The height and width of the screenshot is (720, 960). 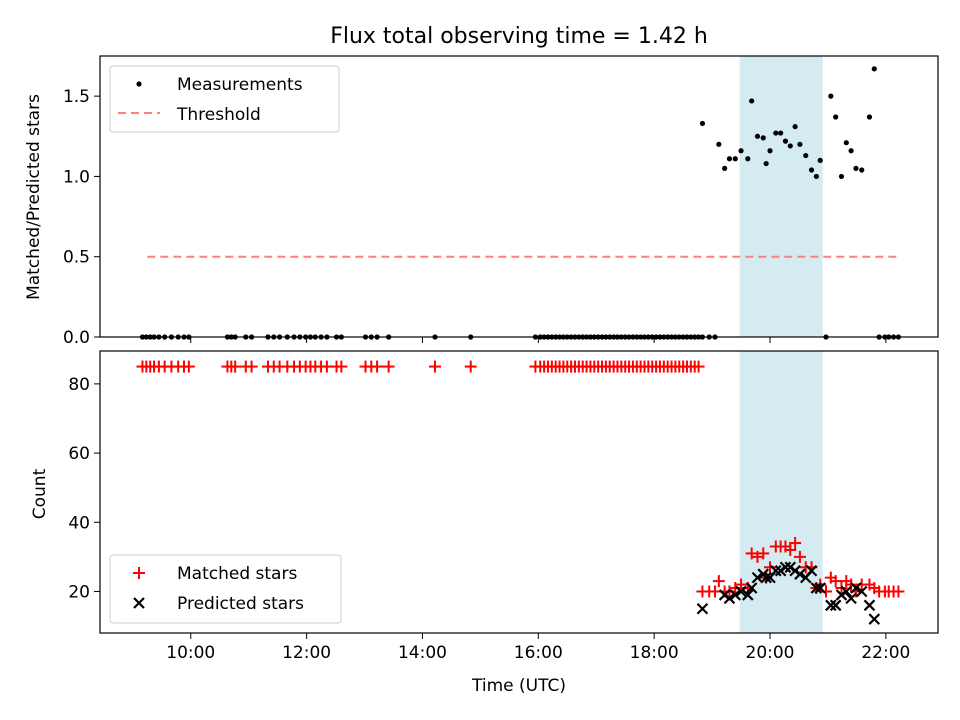 I want to click on bottom-y-tick-label: 20, so click(x=79, y=592).